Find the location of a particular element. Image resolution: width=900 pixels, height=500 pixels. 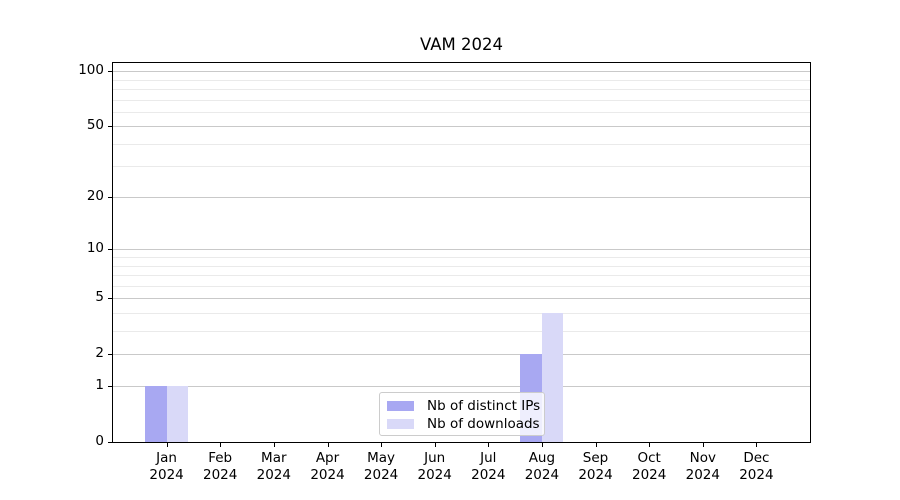

x-tick-label: Feb 2024 is located at coordinates (220, 466).